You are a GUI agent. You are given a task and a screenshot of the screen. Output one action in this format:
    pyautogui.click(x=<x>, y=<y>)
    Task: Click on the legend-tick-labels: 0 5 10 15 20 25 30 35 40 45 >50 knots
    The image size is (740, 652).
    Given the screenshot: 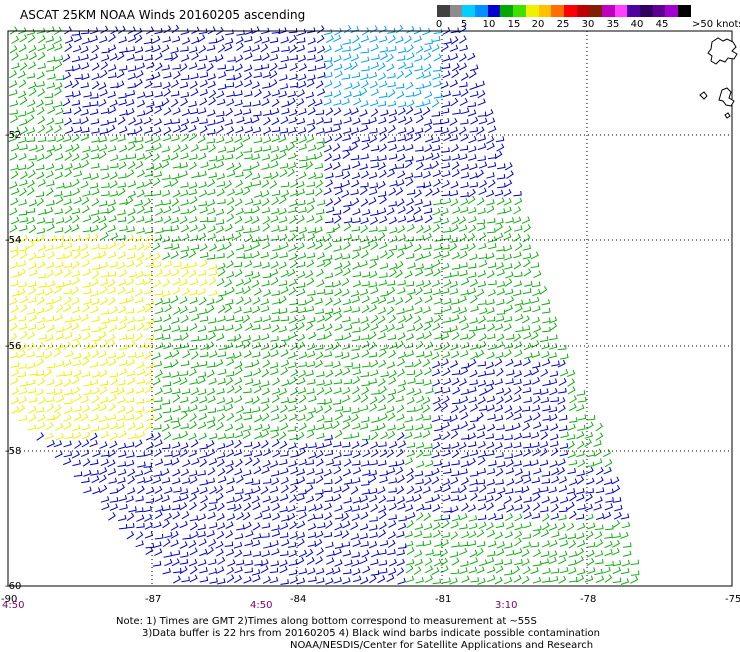 What is the action you would take?
    pyautogui.click(x=587, y=26)
    